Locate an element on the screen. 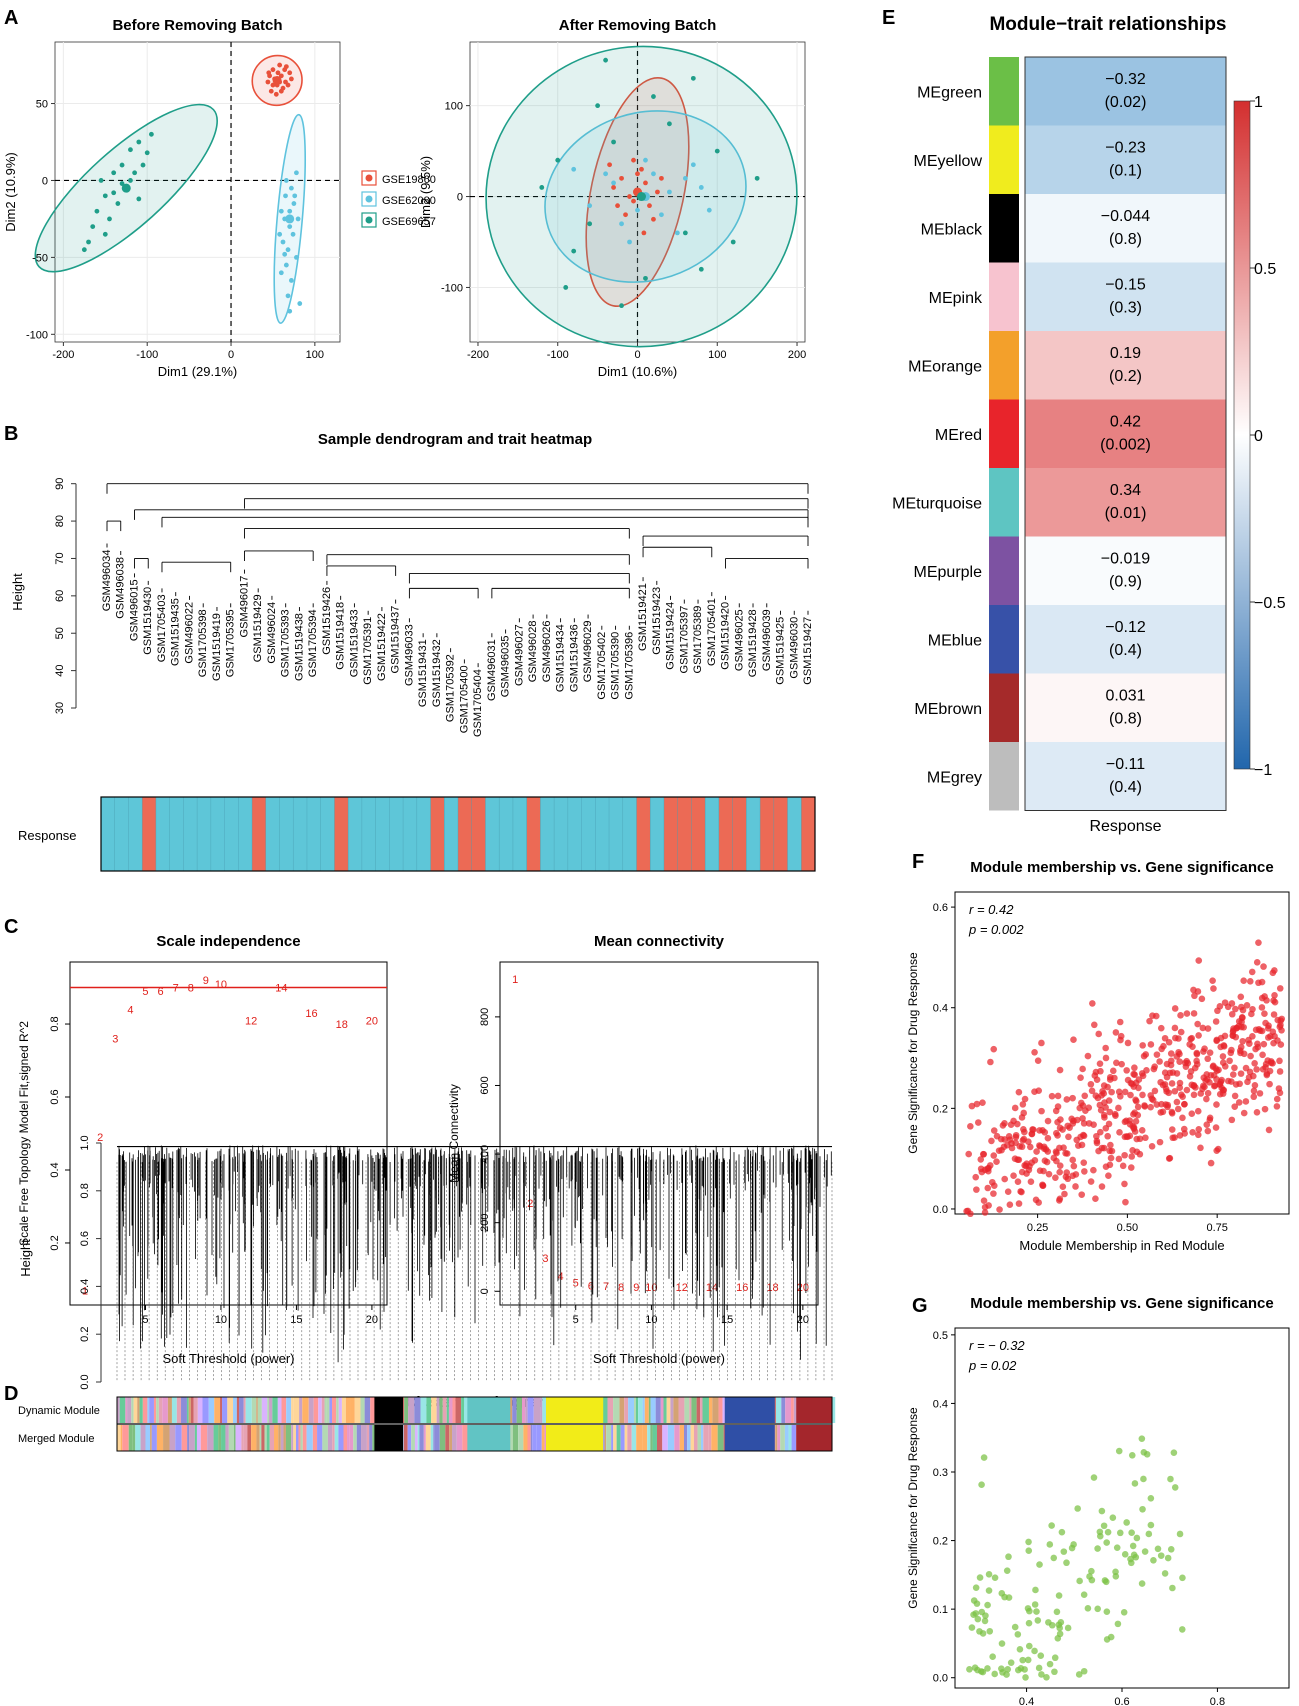  correlation-value: −0.32 is located at coordinates (1125, 79).